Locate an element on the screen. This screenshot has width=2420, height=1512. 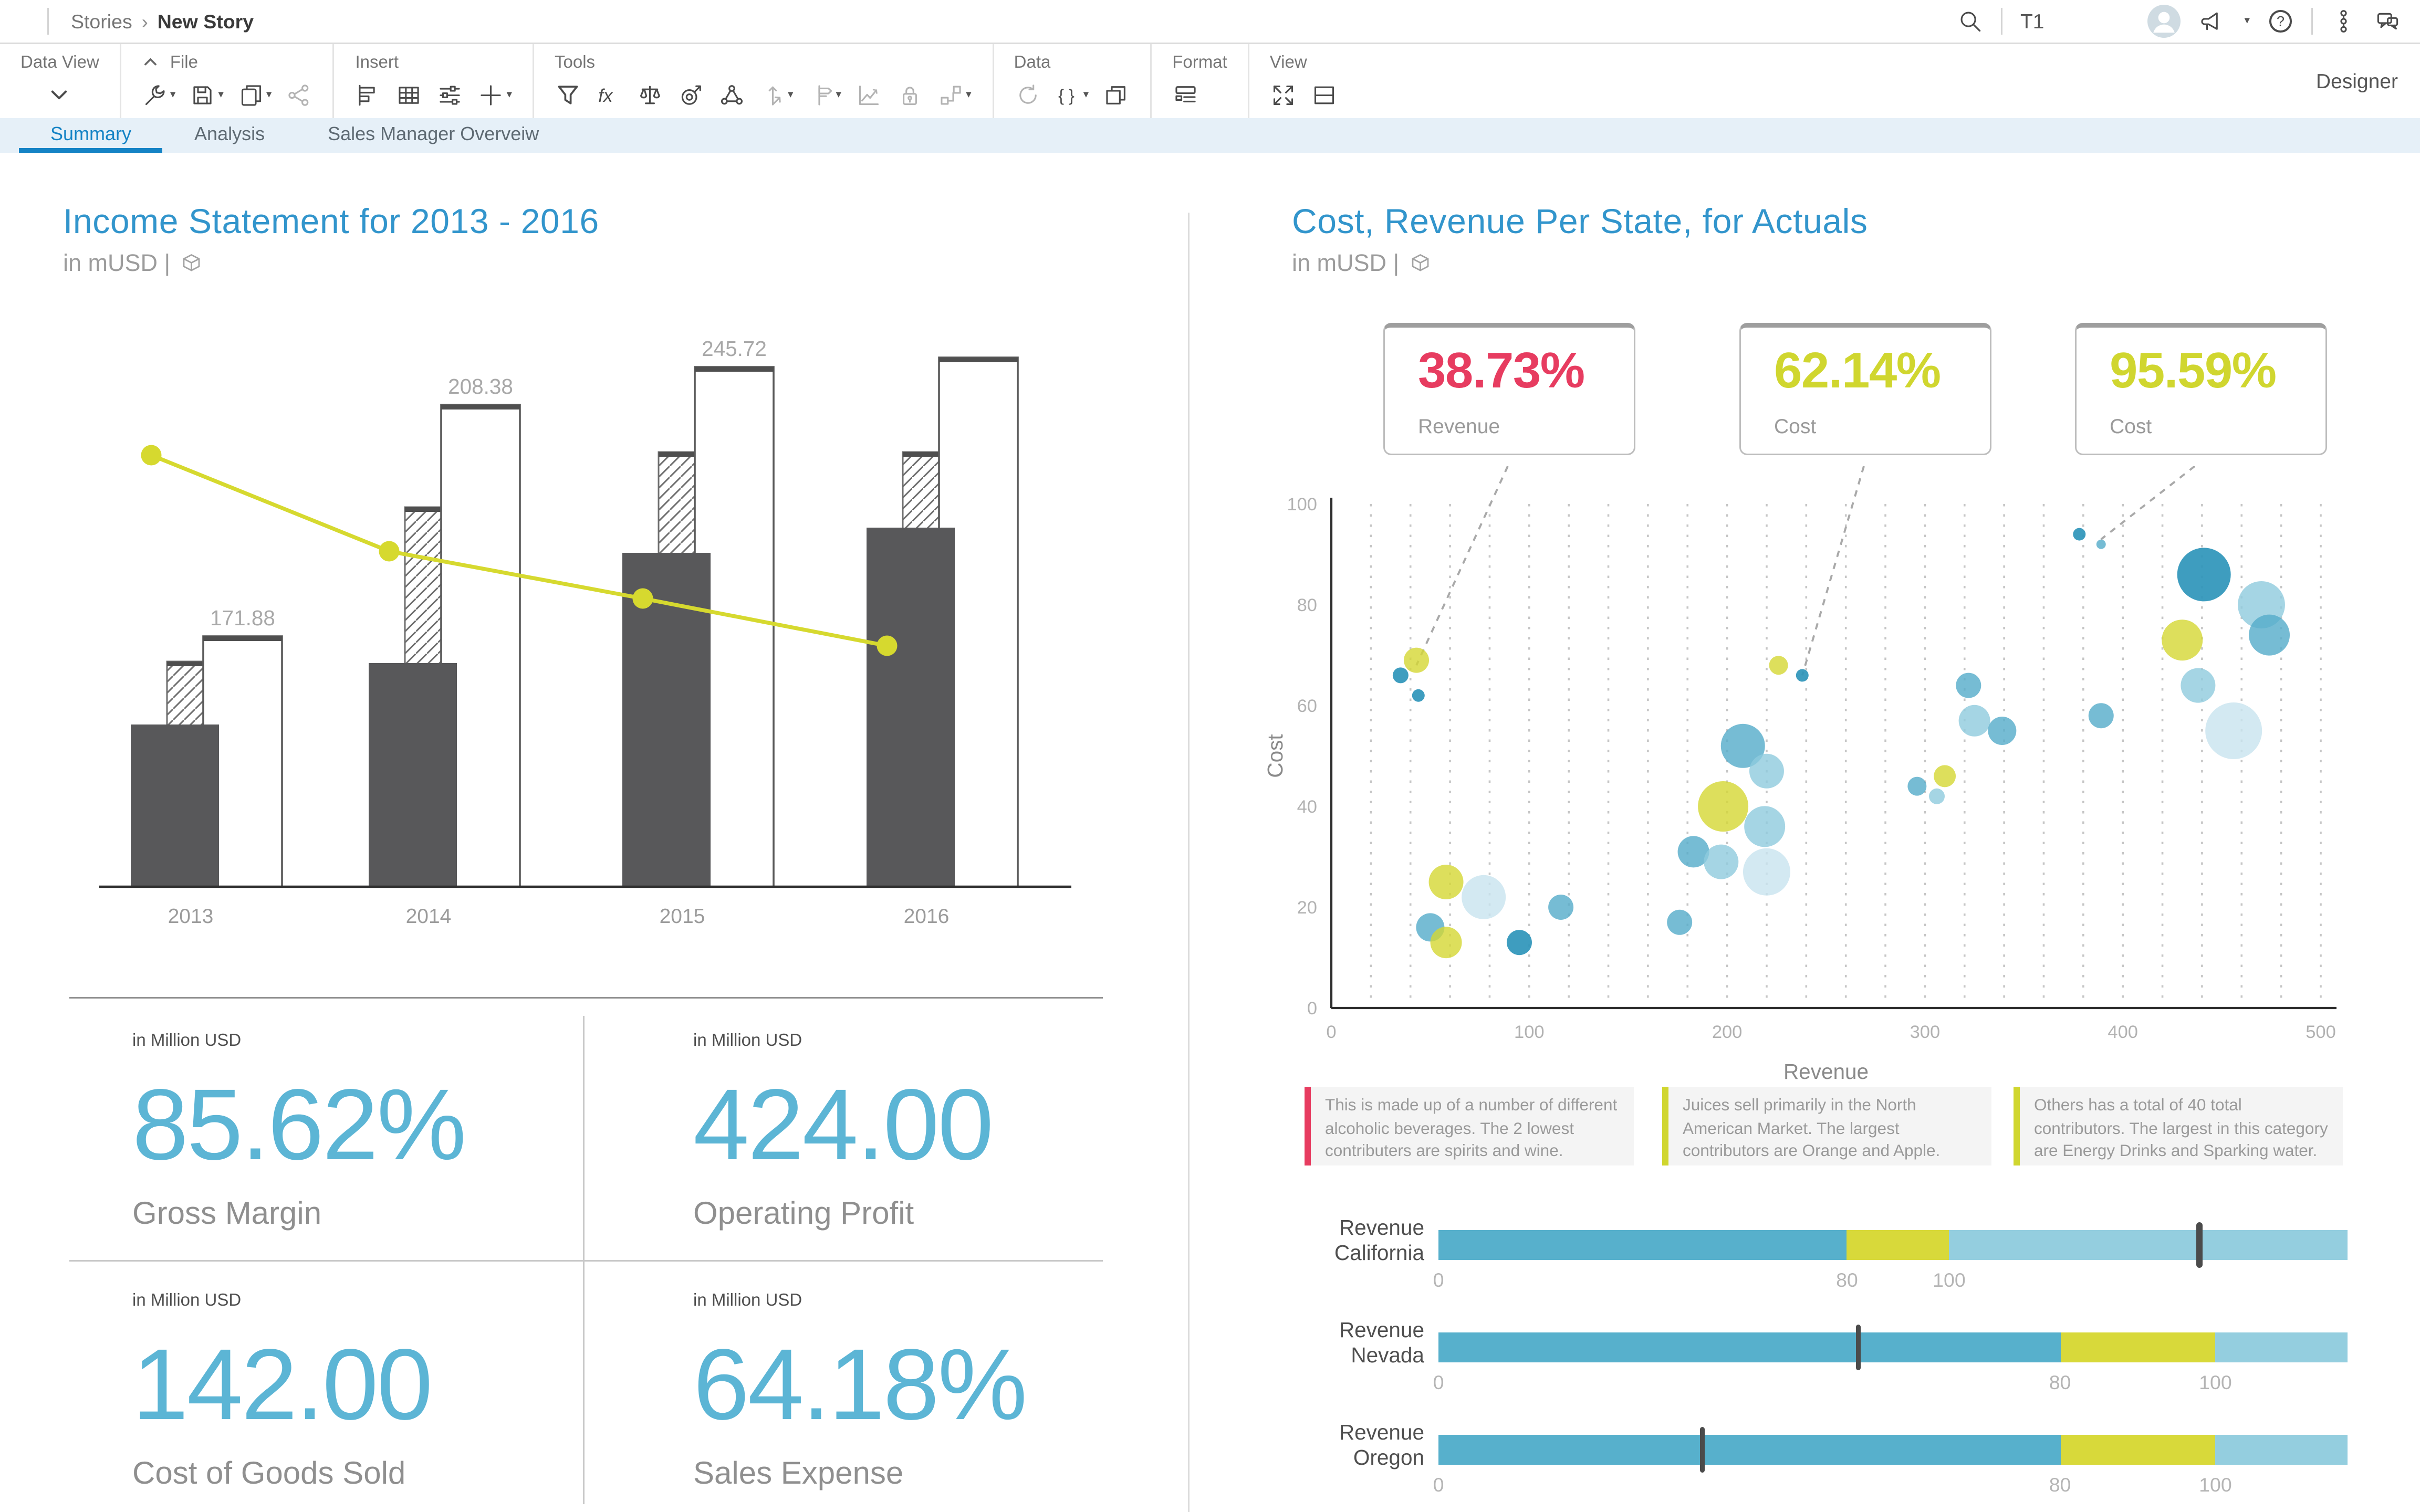
breadcrumb-stories: Stories is located at coordinates (101, 21).